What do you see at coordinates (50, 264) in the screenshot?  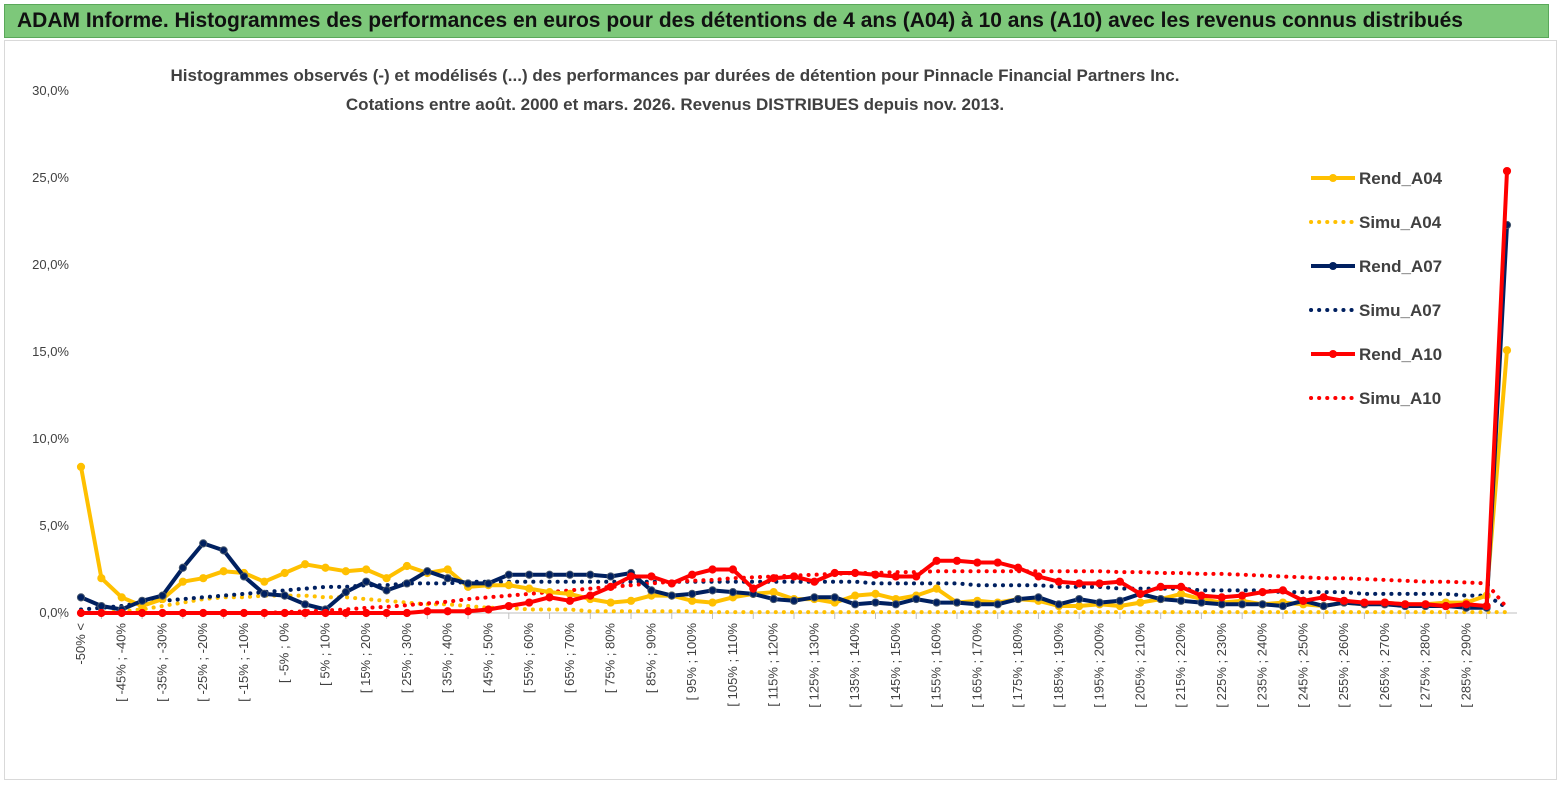 I see `y-tick-label: 20,0%` at bounding box center [50, 264].